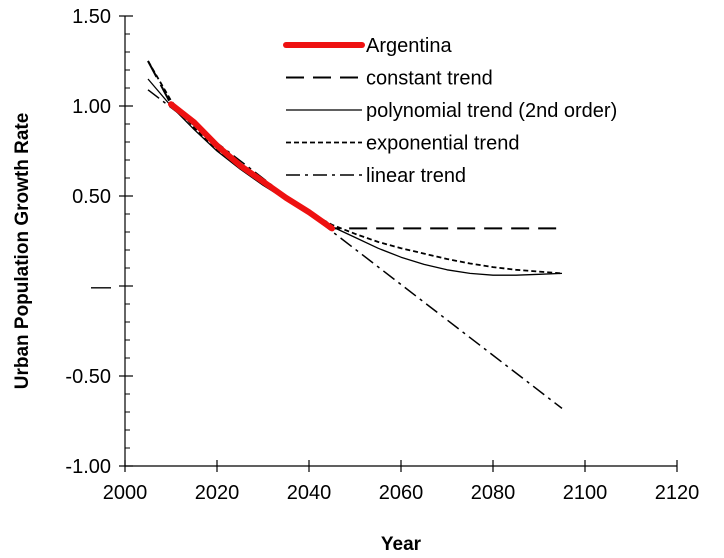 The width and height of the screenshot is (724, 558). What do you see at coordinates (442, 144) in the screenshot?
I see `legend-label: exponential trend` at bounding box center [442, 144].